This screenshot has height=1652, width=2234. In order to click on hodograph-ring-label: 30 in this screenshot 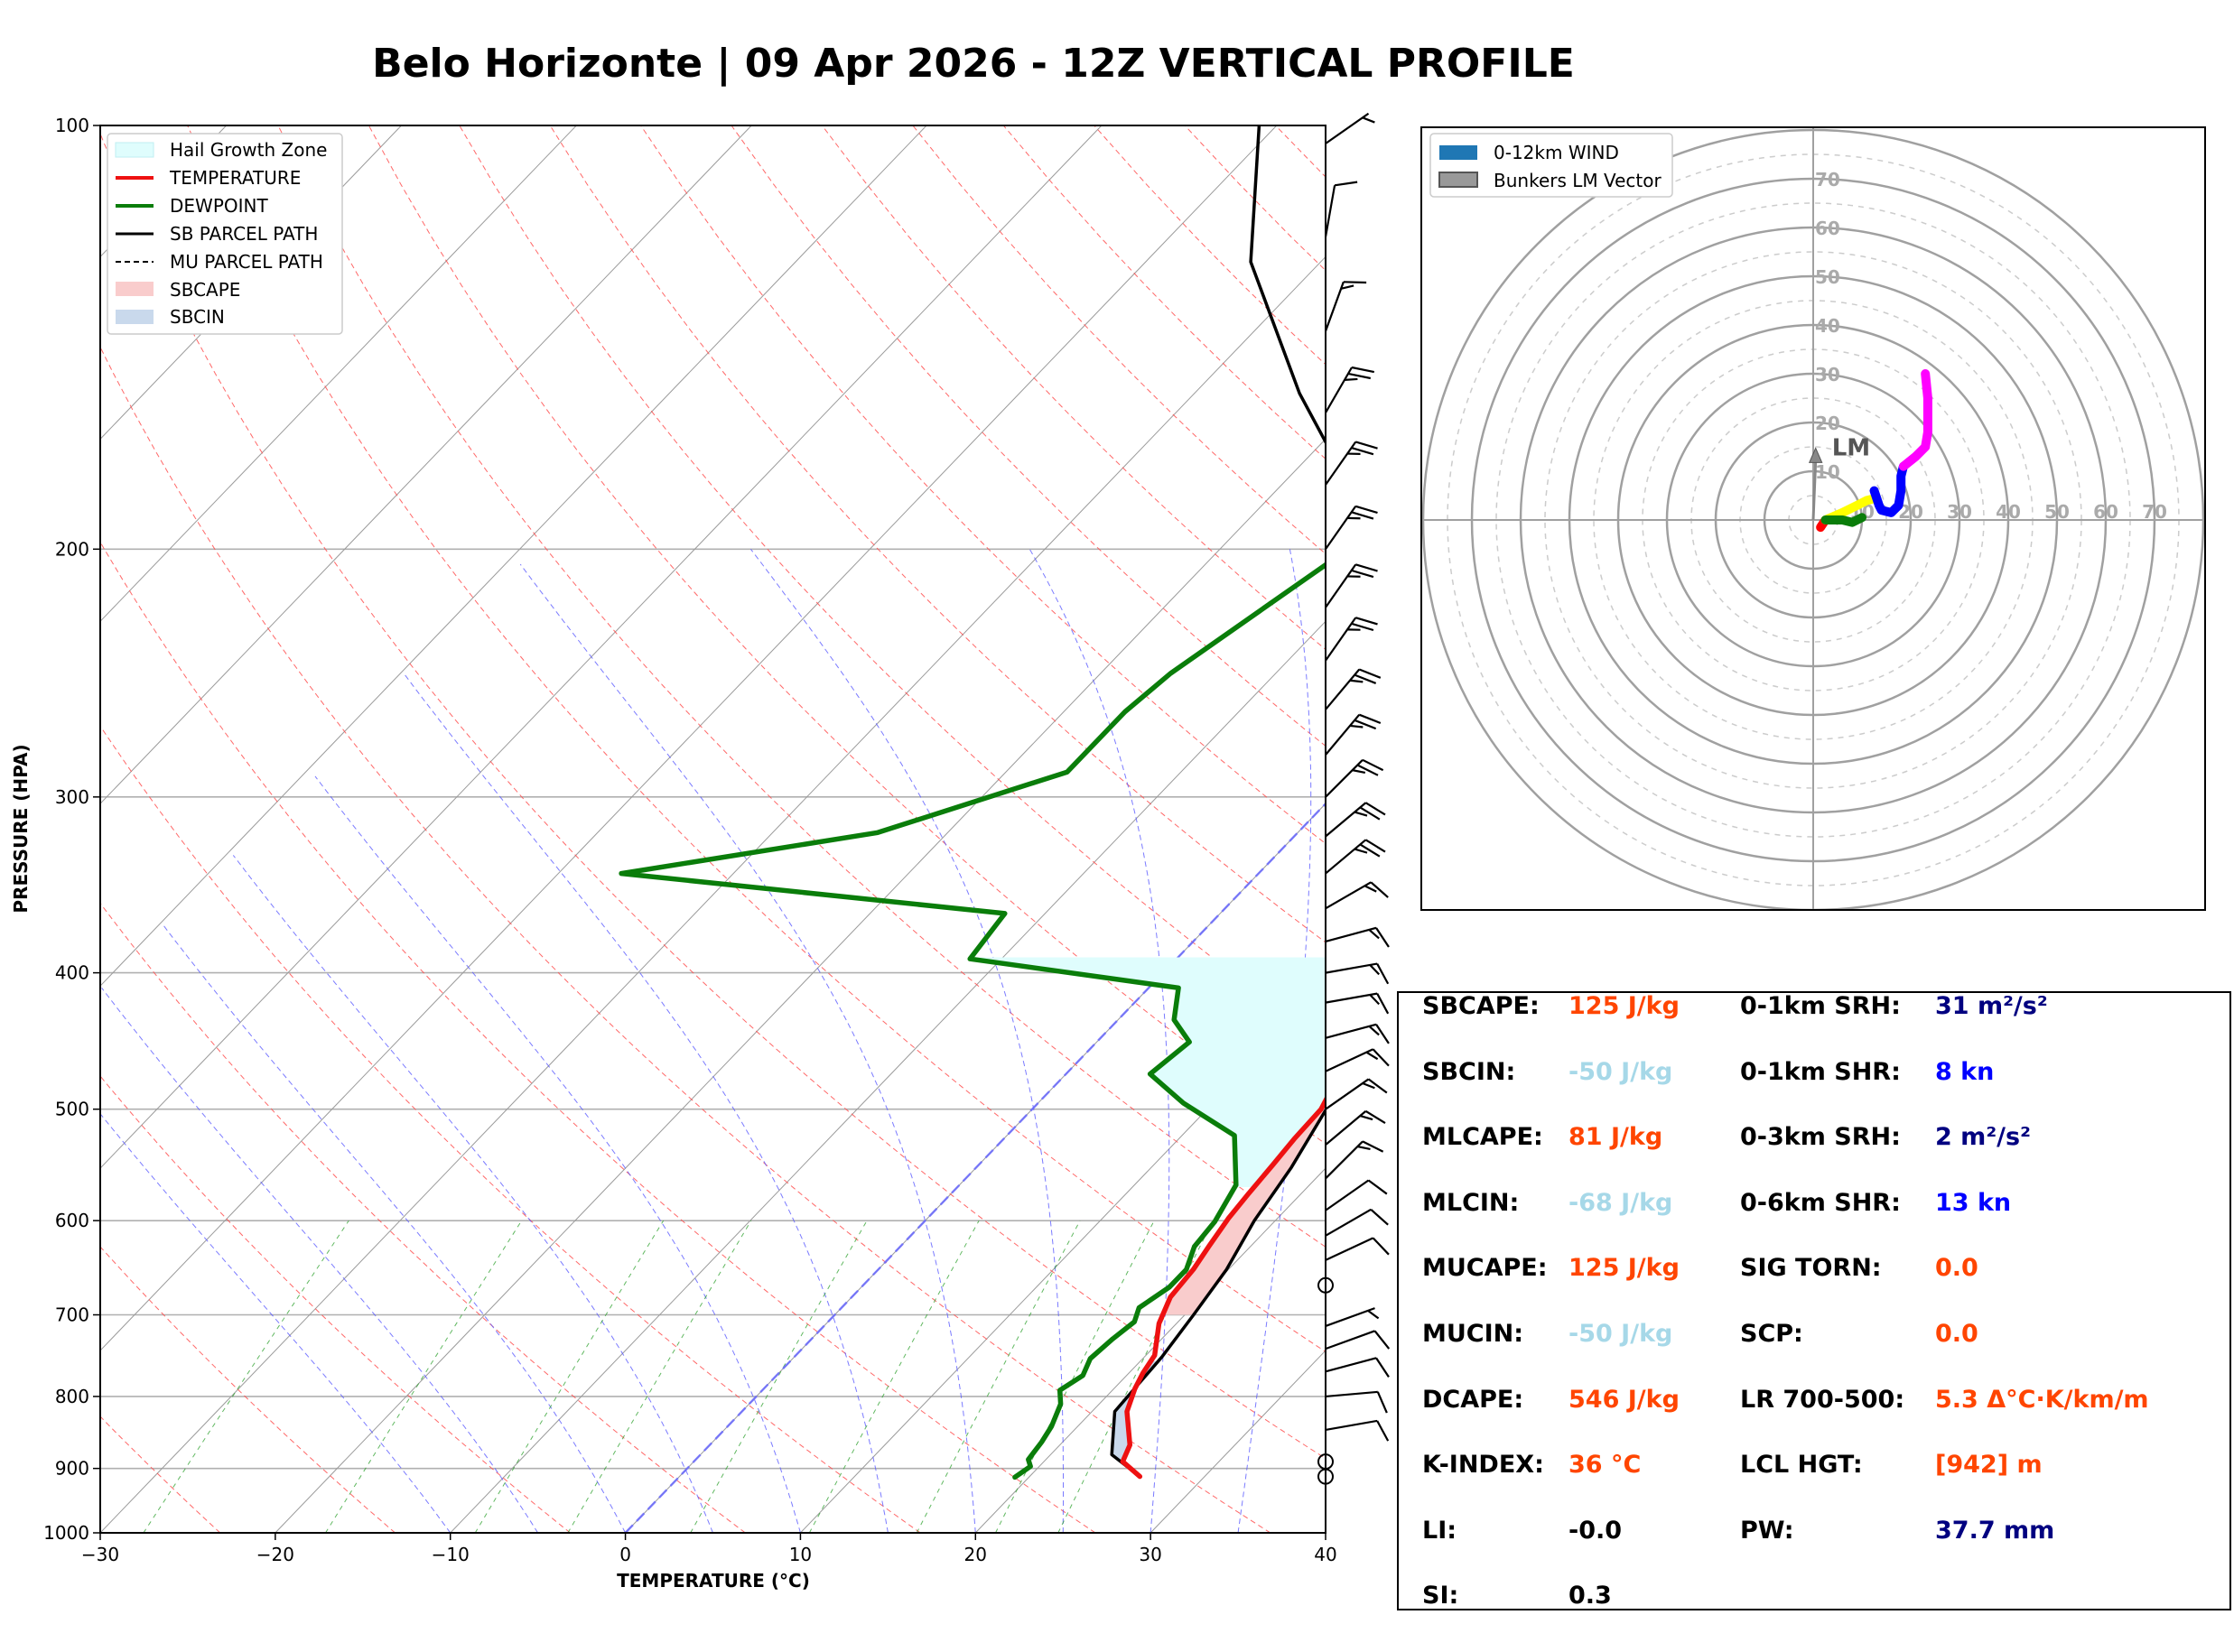, I will do `click(1827, 374)`.